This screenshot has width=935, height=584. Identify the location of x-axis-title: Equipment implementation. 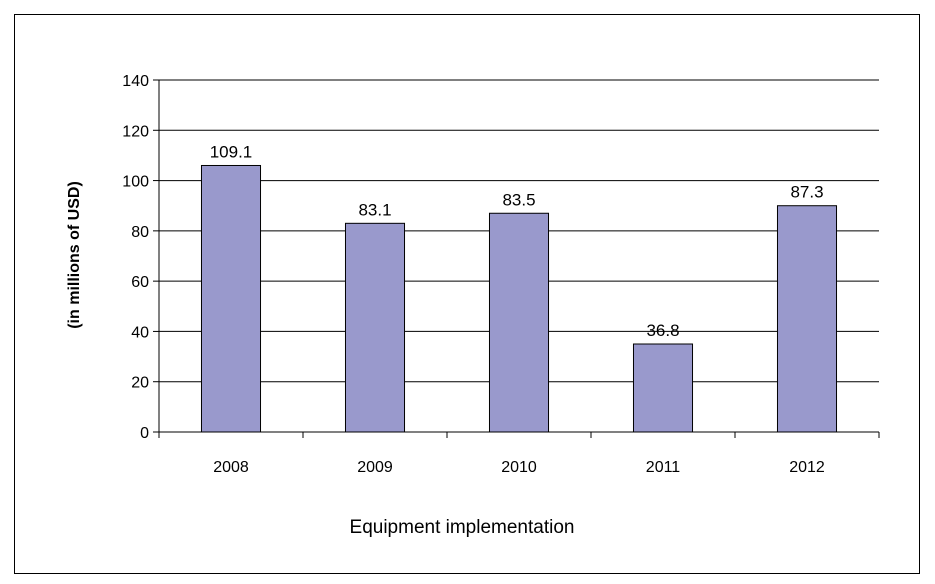
(462, 527).